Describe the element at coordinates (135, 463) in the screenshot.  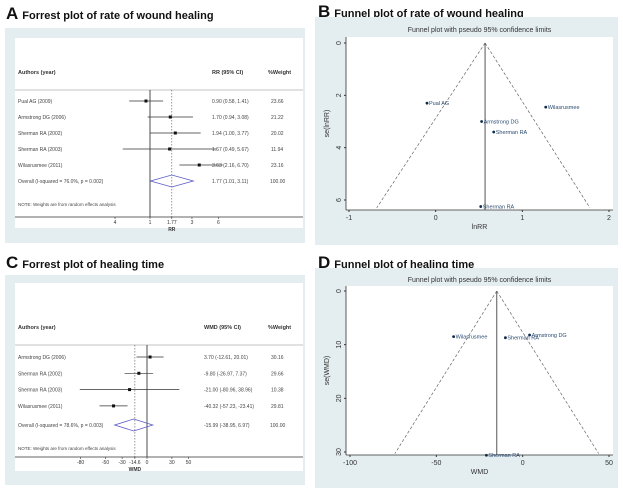
I see `x-tick-label: -14.6` at that location.